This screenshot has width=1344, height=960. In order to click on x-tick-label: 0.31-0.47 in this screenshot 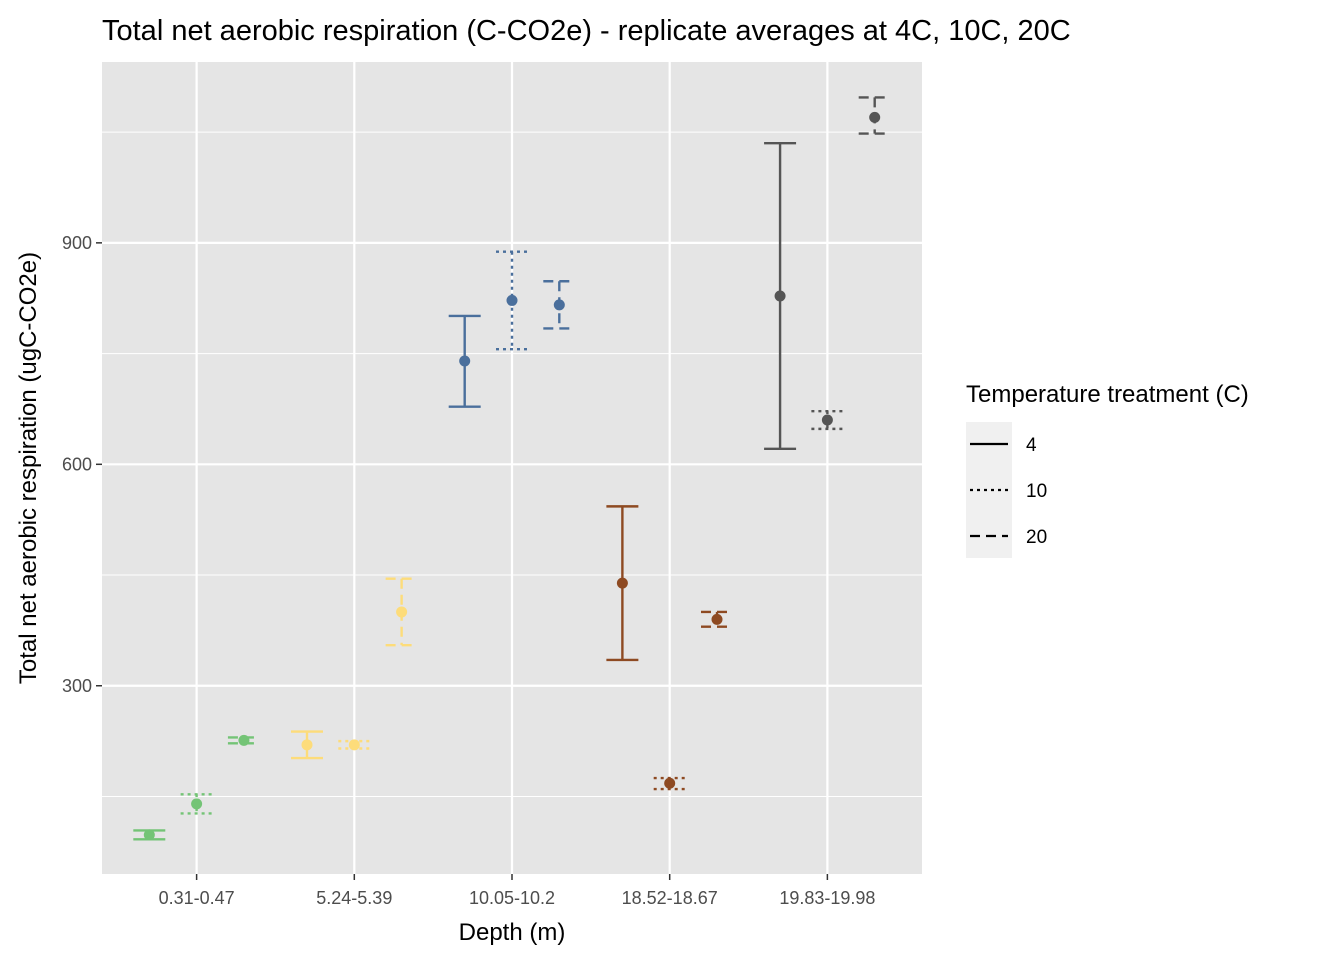, I will do `click(197, 898)`.